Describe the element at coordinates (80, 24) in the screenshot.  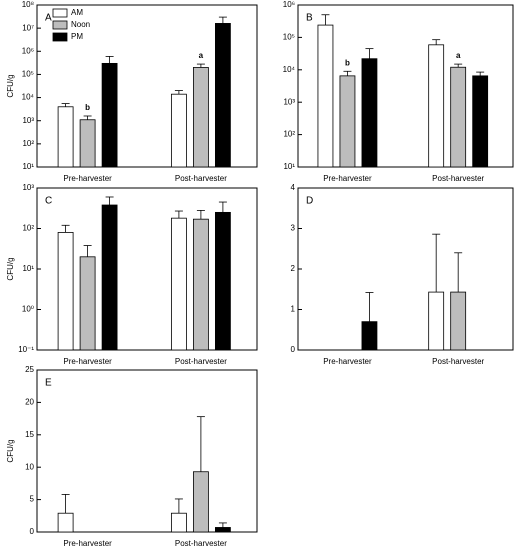
I see `legend-label: Noon` at that location.